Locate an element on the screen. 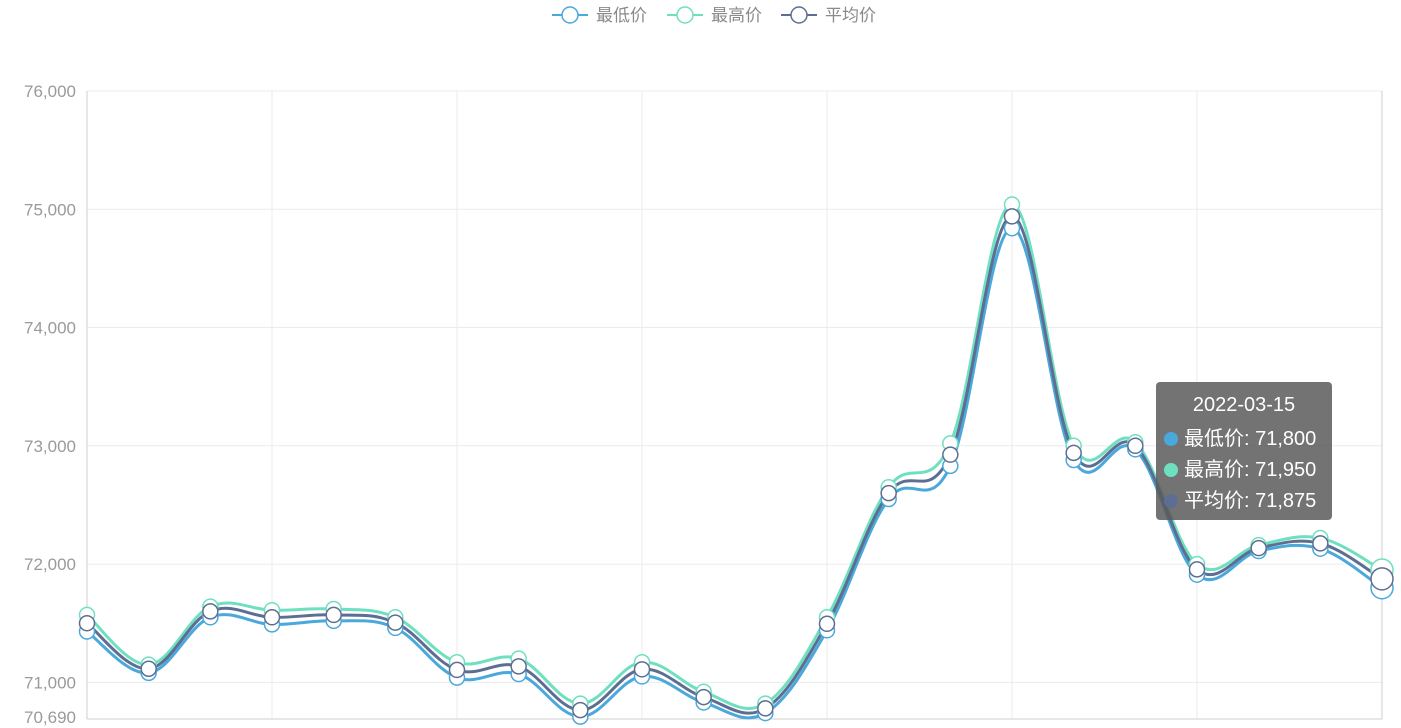 This screenshot has height=728, width=1401. y-tick-label-4: 74,000 is located at coordinates (50, 328).